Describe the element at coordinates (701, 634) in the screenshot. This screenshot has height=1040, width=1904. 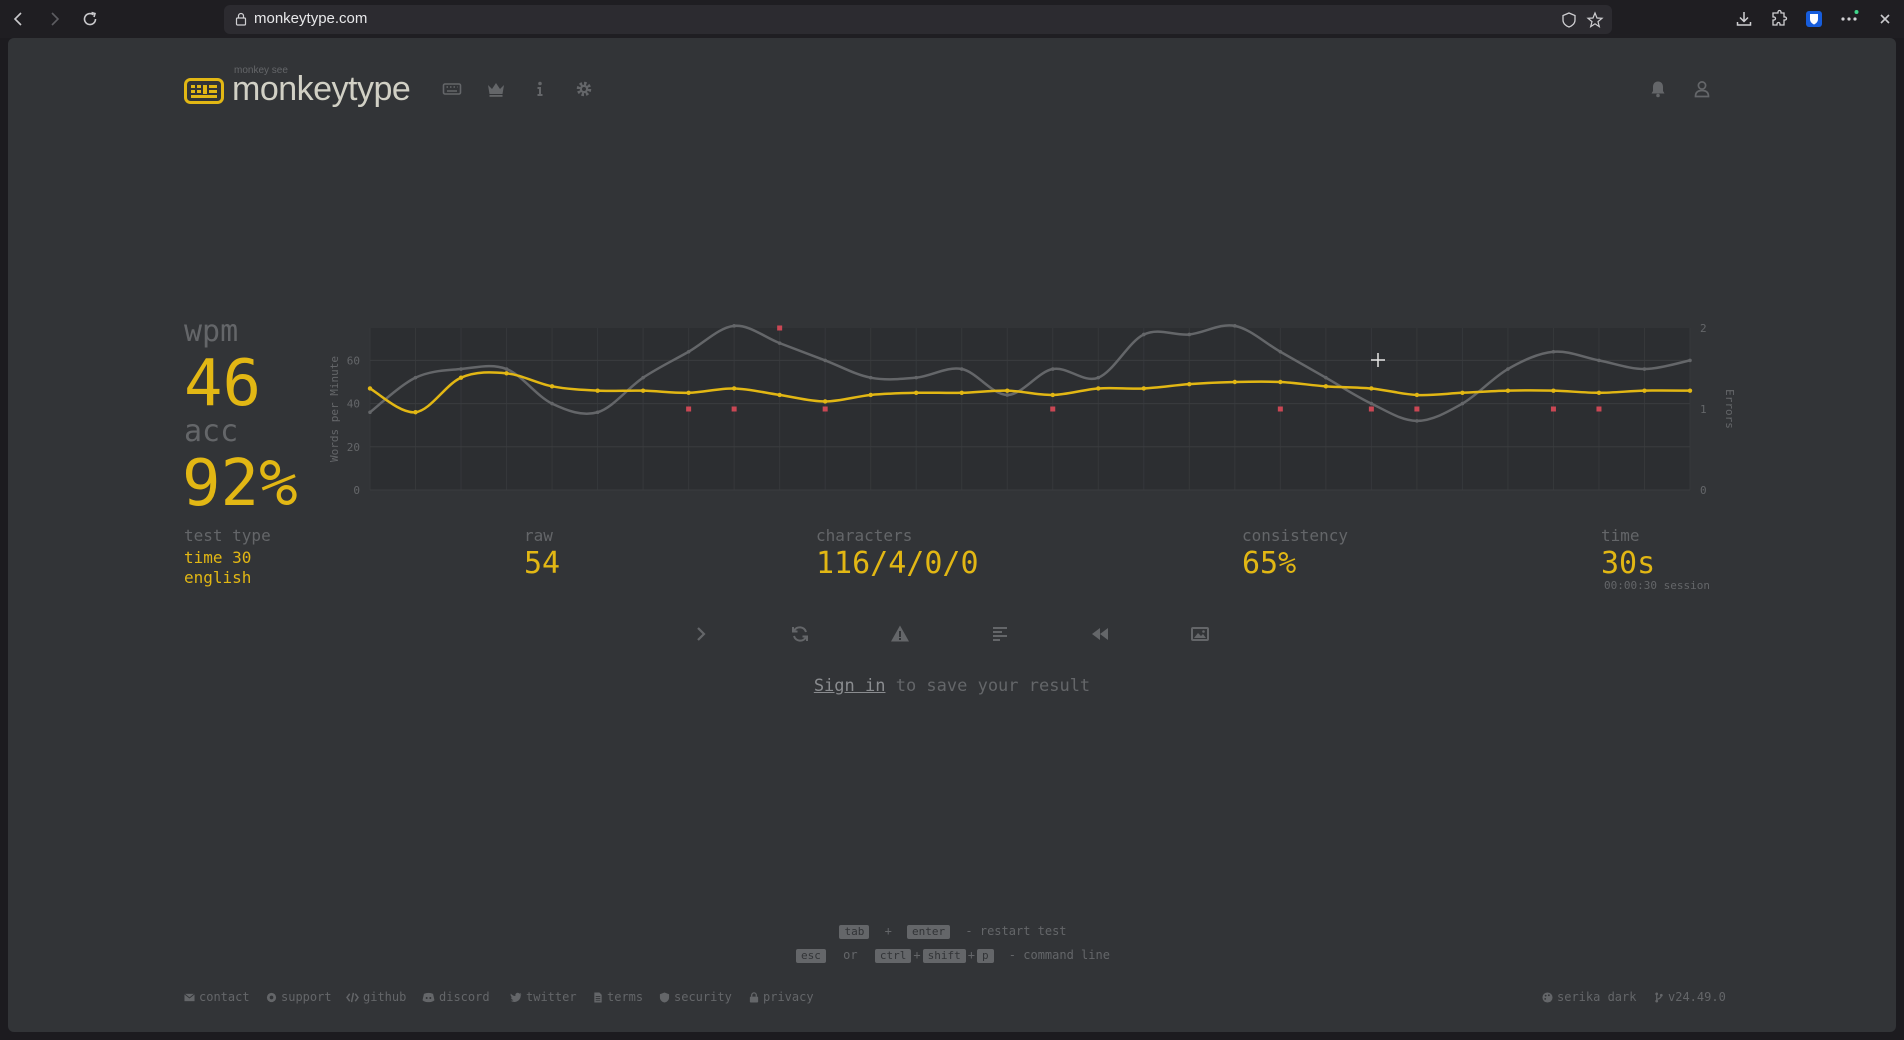
I see `next-test-icon` at that location.